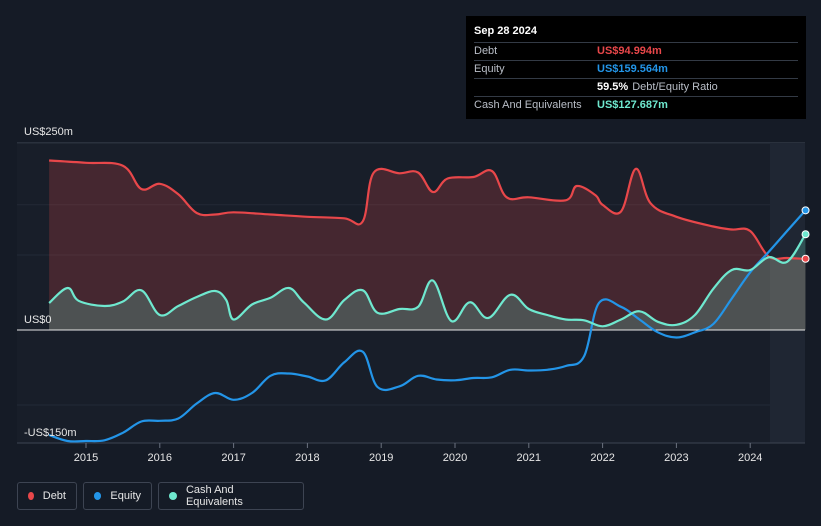 This screenshot has height=526, width=821. Describe the element at coordinates (98, 496) in the screenshot. I see `equity-dot-icon` at that location.